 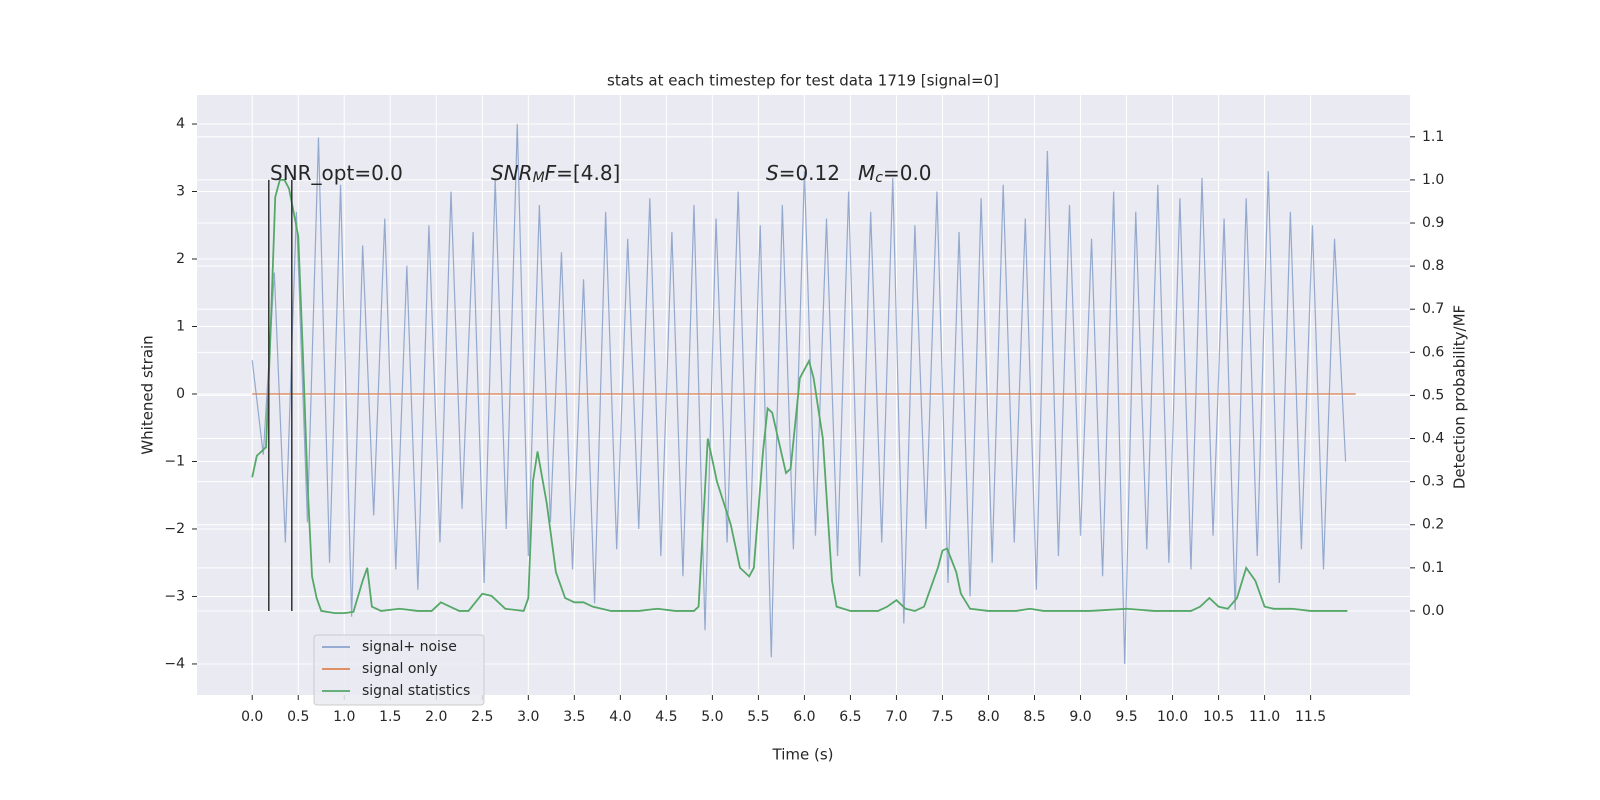 What do you see at coordinates (512, 173) in the screenshot?
I see `annotation-part: SNR` at bounding box center [512, 173].